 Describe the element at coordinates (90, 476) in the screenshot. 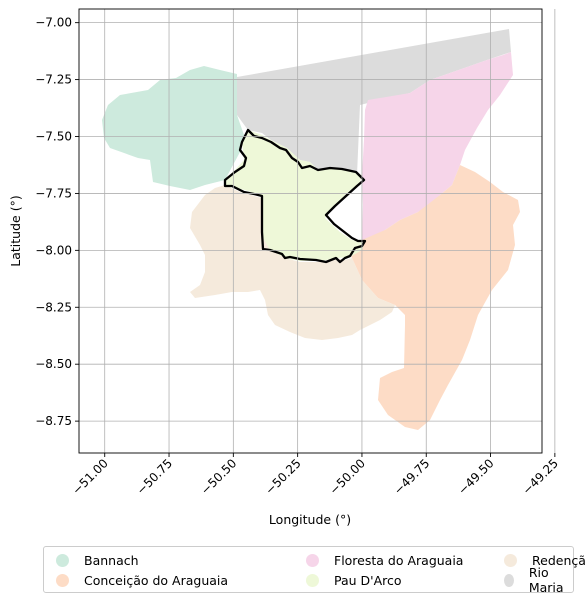

I see `x-tick-label: −51.00` at that location.